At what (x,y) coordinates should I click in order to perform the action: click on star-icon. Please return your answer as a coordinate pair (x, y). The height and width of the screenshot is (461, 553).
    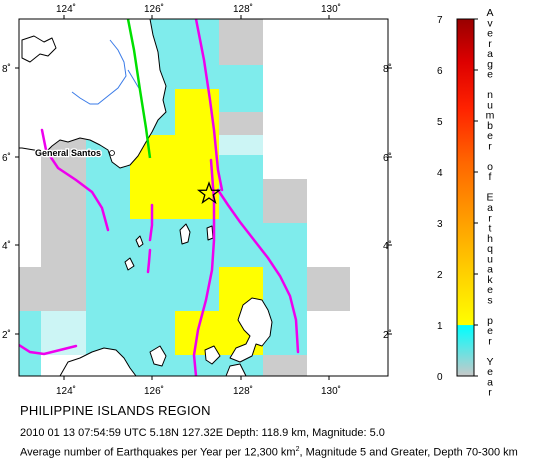
    Looking at the image, I should click on (209, 192).